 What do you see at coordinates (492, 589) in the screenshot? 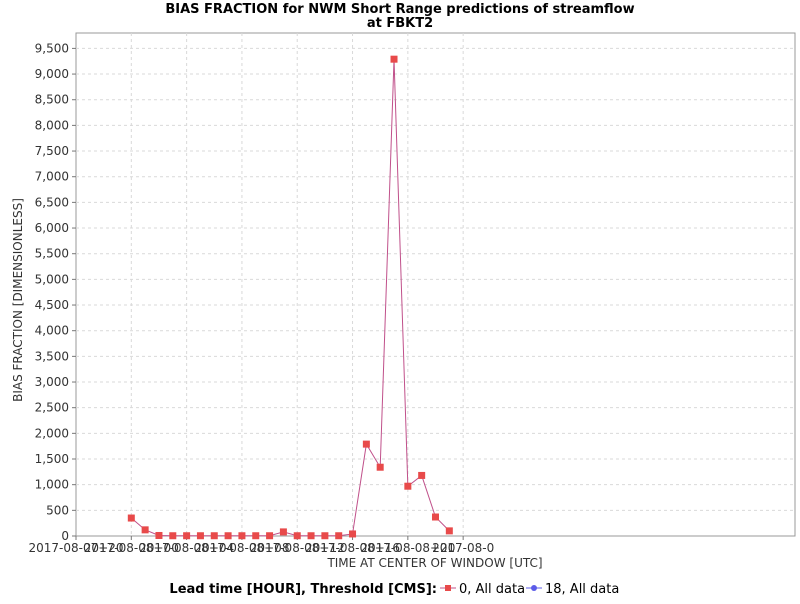
I see `legend-label-series-0: 0, All data` at bounding box center [492, 589].